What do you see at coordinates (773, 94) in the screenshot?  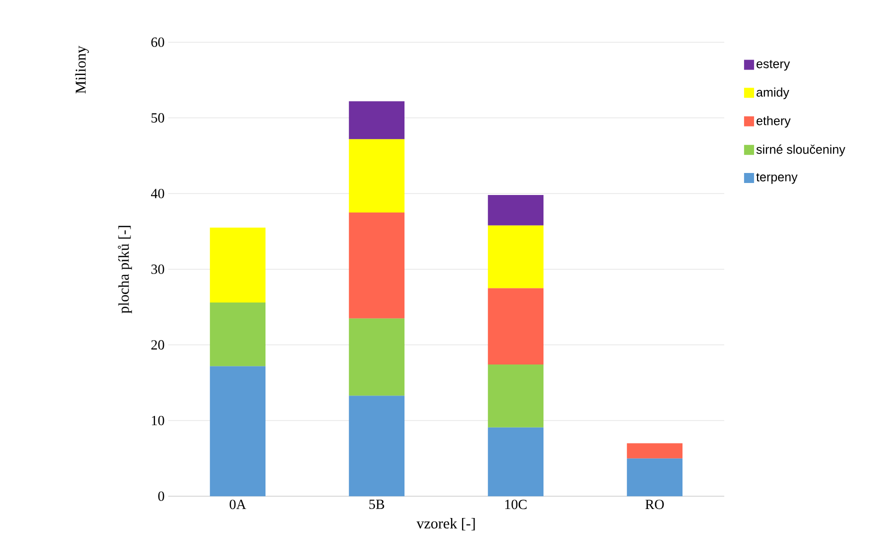 I see `legend-label: amidy` at bounding box center [773, 94].